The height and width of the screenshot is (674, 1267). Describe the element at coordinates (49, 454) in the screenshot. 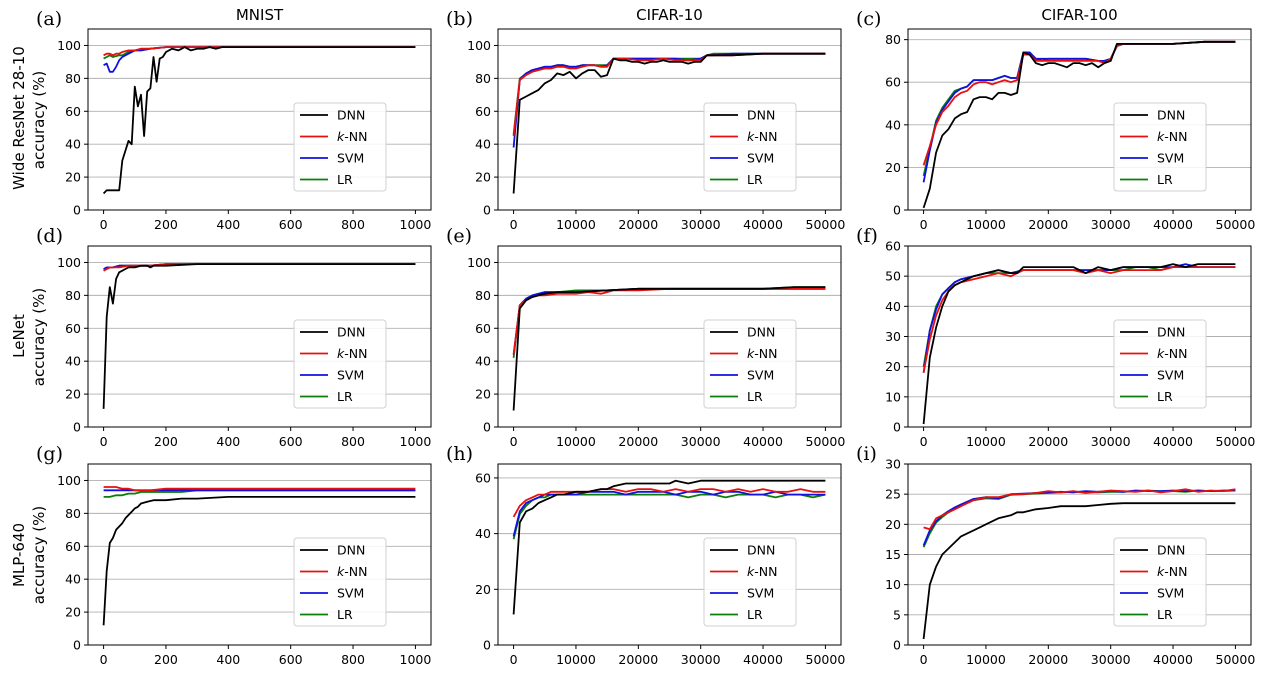

I see `panel-letter: (g)` at that location.